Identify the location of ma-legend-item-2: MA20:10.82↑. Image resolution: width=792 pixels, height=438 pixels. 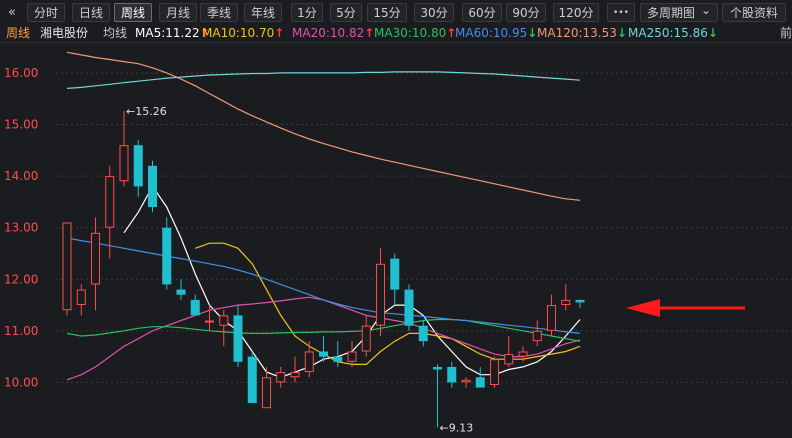
(333, 33).